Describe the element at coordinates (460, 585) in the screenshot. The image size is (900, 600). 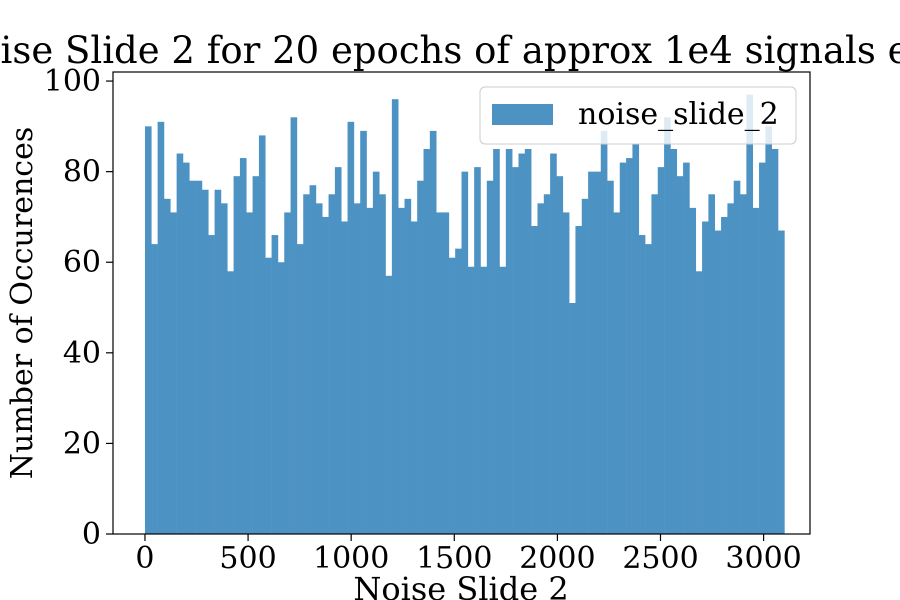
I see `x-axis-label: Noise Slide 2` at that location.